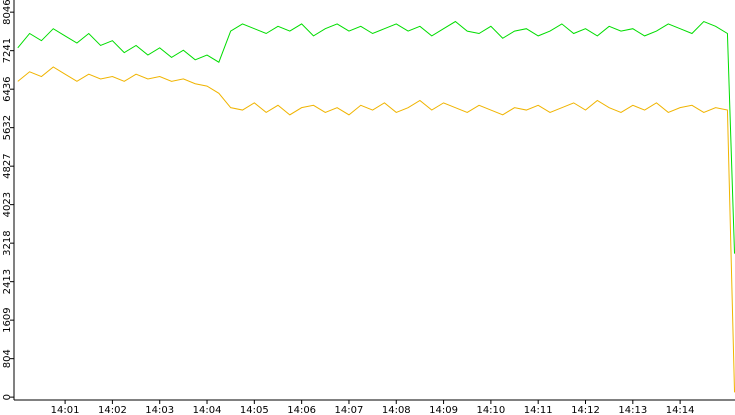 The height and width of the screenshot is (415, 735). What do you see at coordinates (7, 319) in the screenshot?
I see `y-tick-label: 1609` at bounding box center [7, 319].